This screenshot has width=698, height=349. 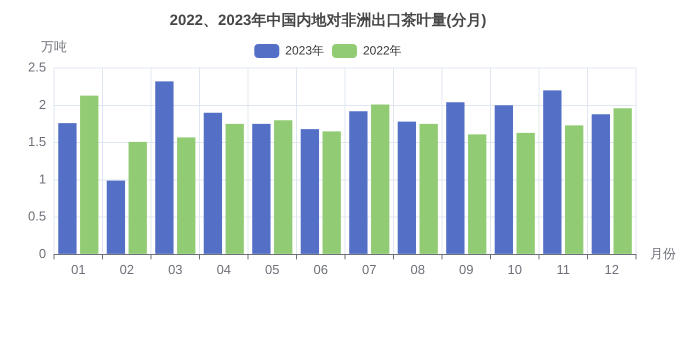 I want to click on chart-title: 2022、2023年中国内地对非洲出口茶叶量(分月), so click(x=328, y=21).